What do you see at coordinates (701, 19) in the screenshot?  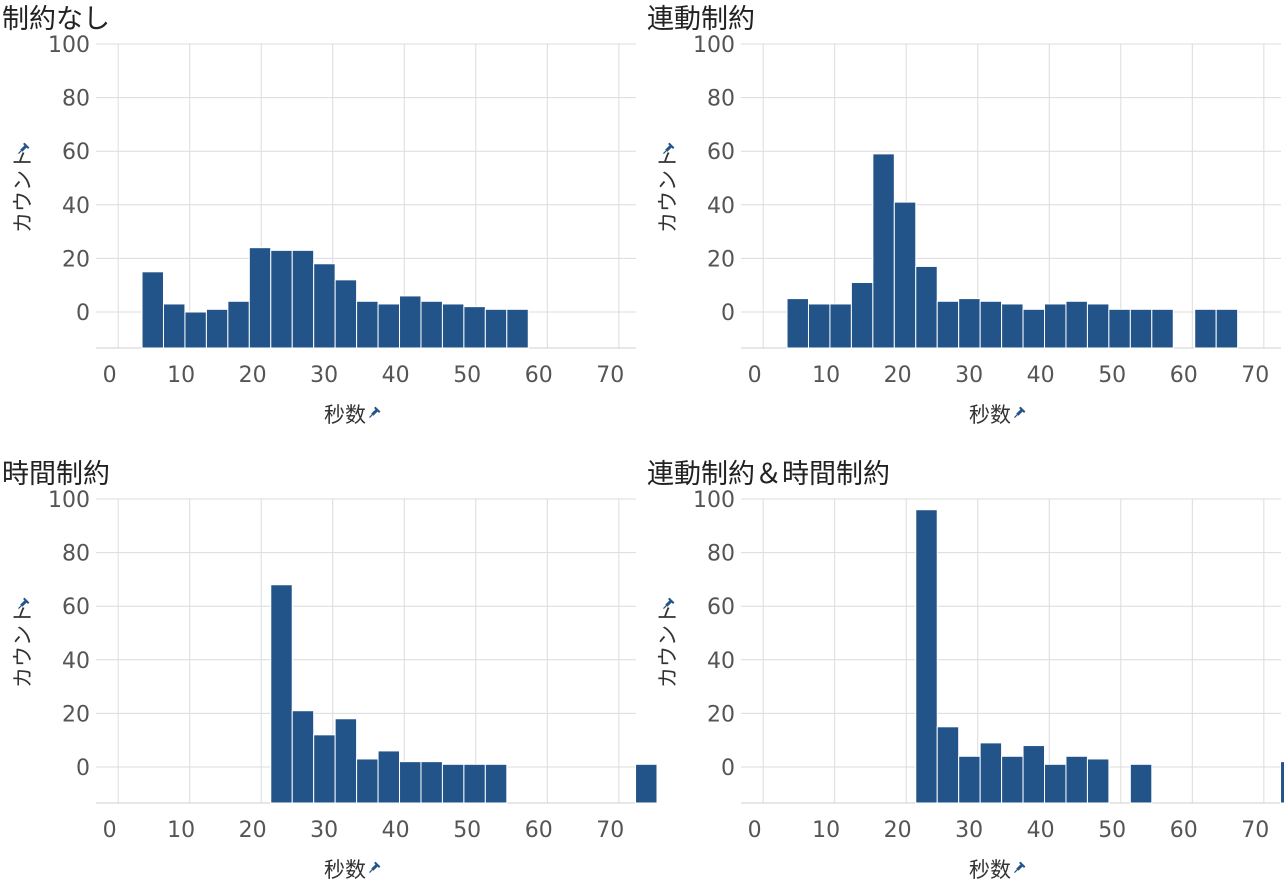 I see `chart-title: 連動制約` at bounding box center [701, 19].